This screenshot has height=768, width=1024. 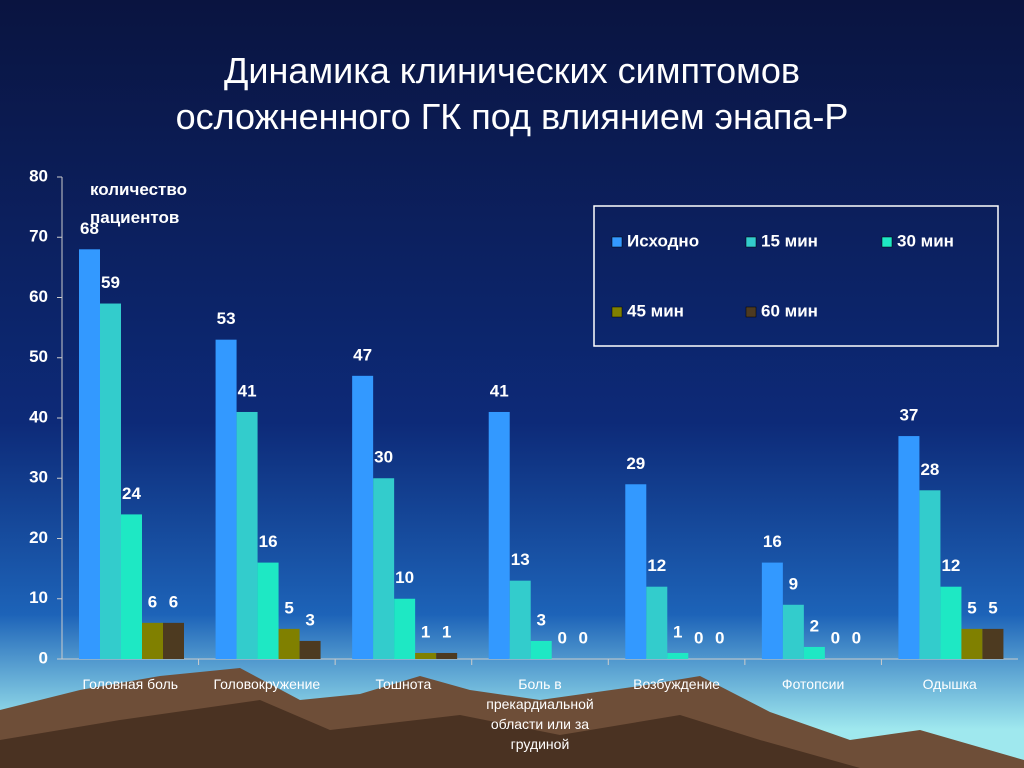 What do you see at coordinates (89, 228) in the screenshot?
I see `value-label: 68` at bounding box center [89, 228].